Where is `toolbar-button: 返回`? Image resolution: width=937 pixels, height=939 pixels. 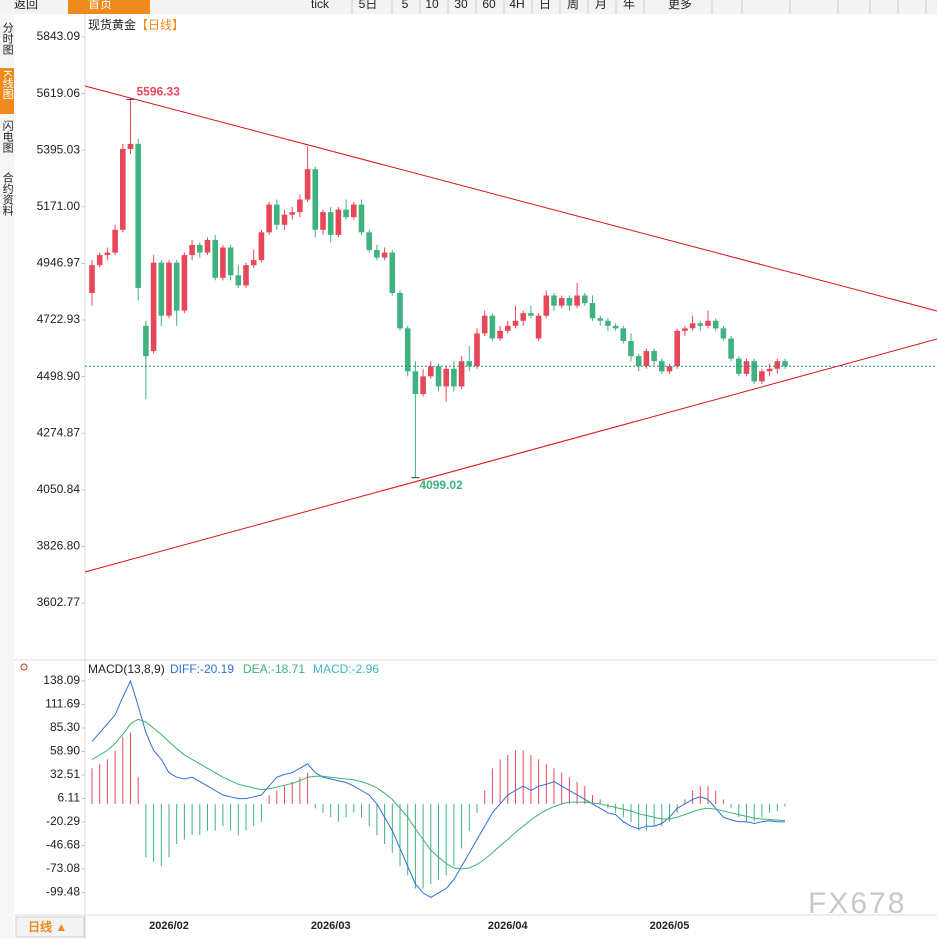
toolbar-button: 返回 is located at coordinates (26, 5).